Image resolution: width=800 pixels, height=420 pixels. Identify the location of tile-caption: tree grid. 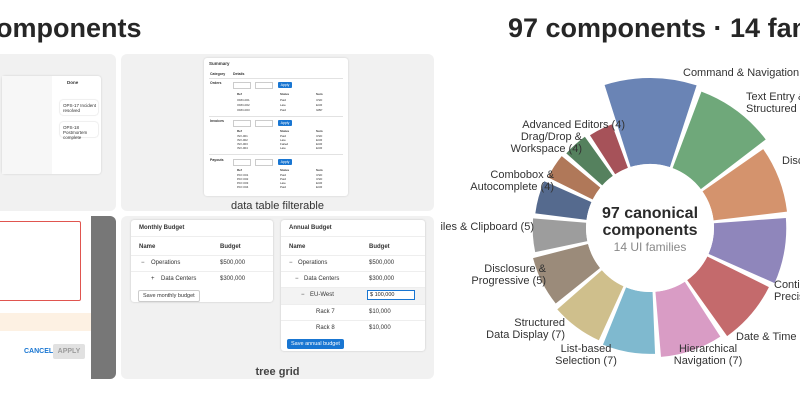
(277, 372).